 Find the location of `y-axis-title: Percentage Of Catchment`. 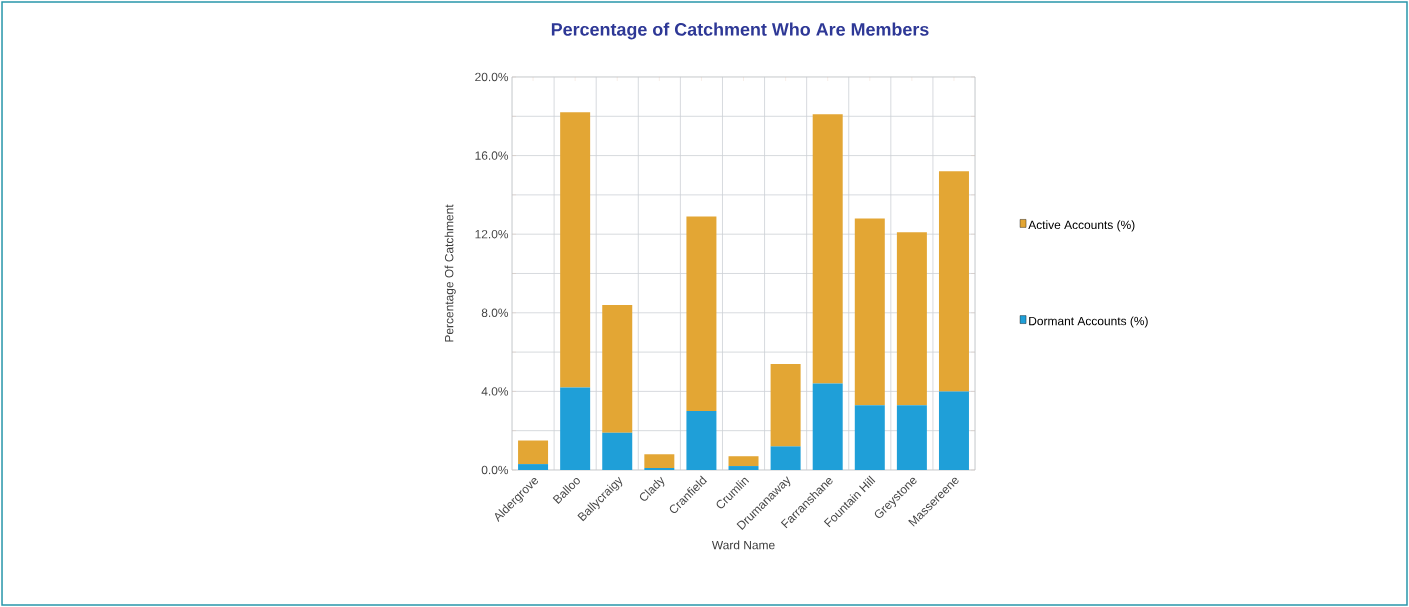

y-axis-title: Percentage Of Catchment is located at coordinates (450, 273).